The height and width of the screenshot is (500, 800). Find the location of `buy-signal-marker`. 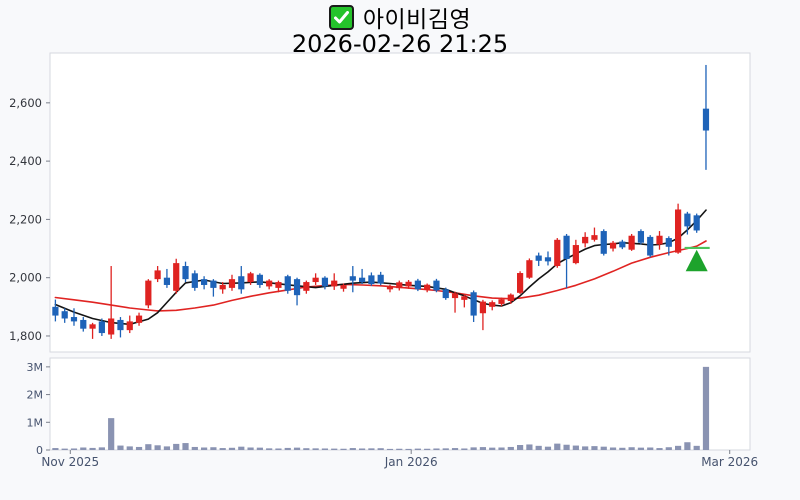

buy-signal-marker is located at coordinates (697, 259).